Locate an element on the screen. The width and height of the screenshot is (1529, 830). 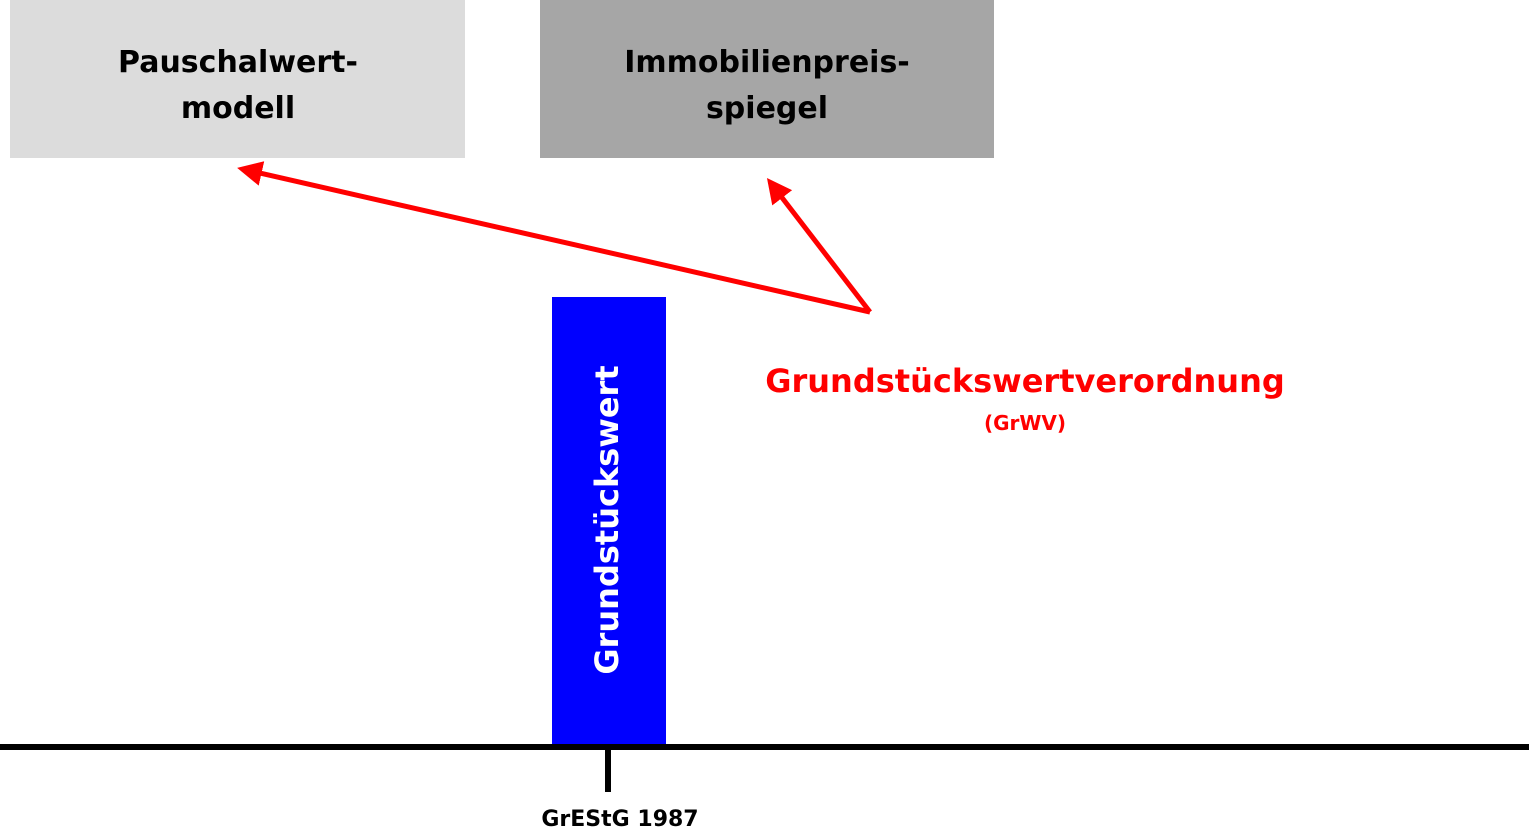
box-immobilien is located at coordinates (767, 79).